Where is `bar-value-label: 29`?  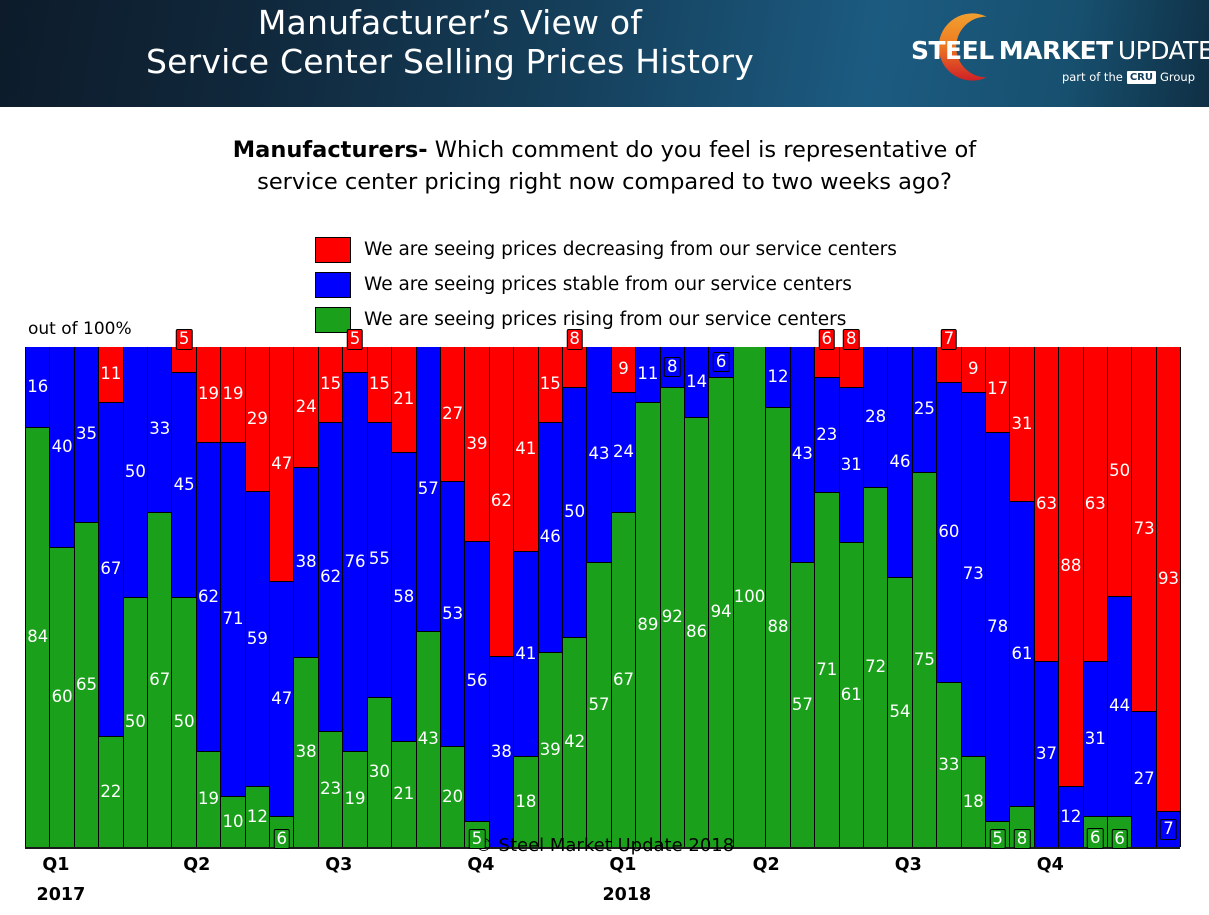
bar-value-label: 29 is located at coordinates (257, 418).